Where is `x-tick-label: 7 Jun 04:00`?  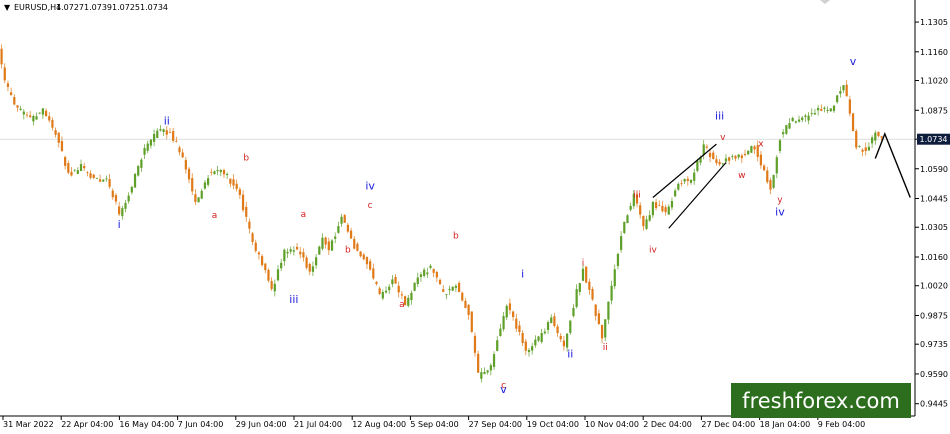
x-tick-label: 7 Jun 04:00 is located at coordinates (201, 424).